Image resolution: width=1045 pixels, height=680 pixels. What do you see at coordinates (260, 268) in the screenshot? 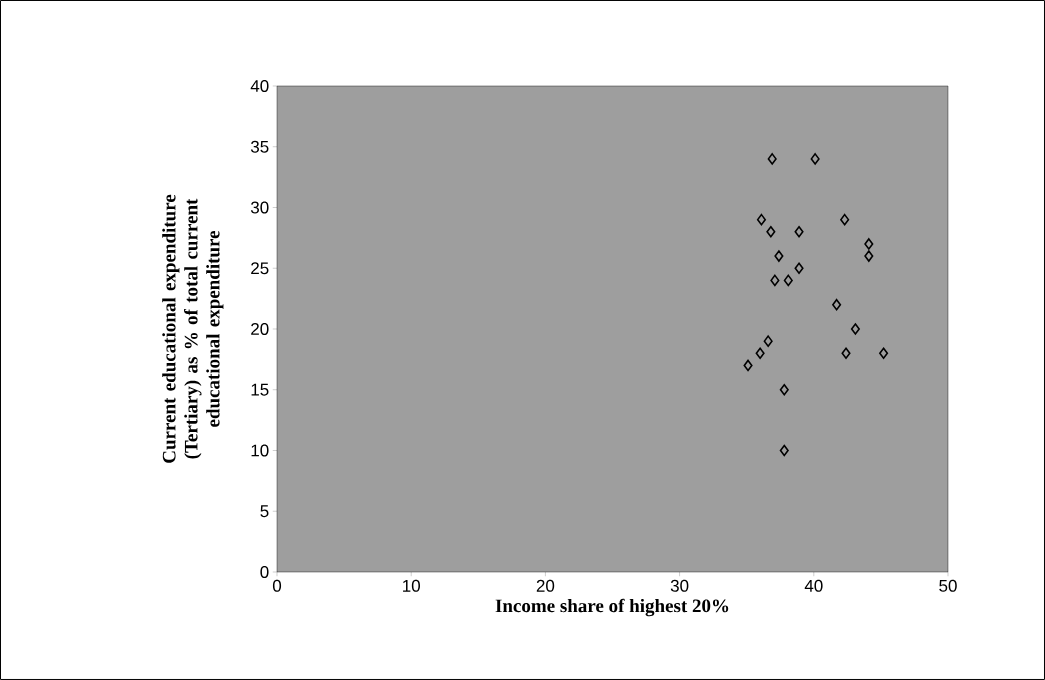
I see `y-tick-label: 25` at bounding box center [260, 268].